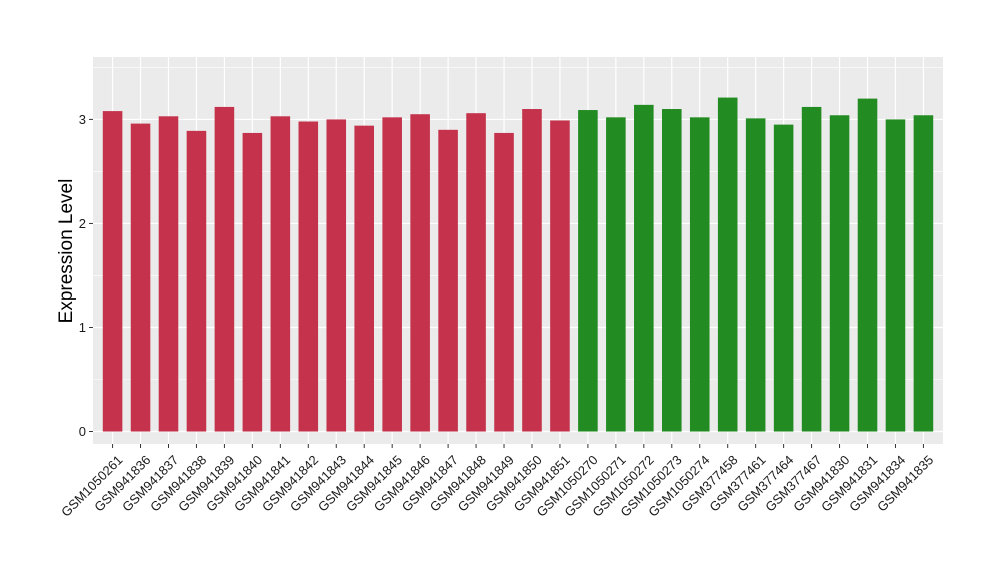  What do you see at coordinates (448, 280) in the screenshot?
I see `bar-gsm941847` at bounding box center [448, 280].